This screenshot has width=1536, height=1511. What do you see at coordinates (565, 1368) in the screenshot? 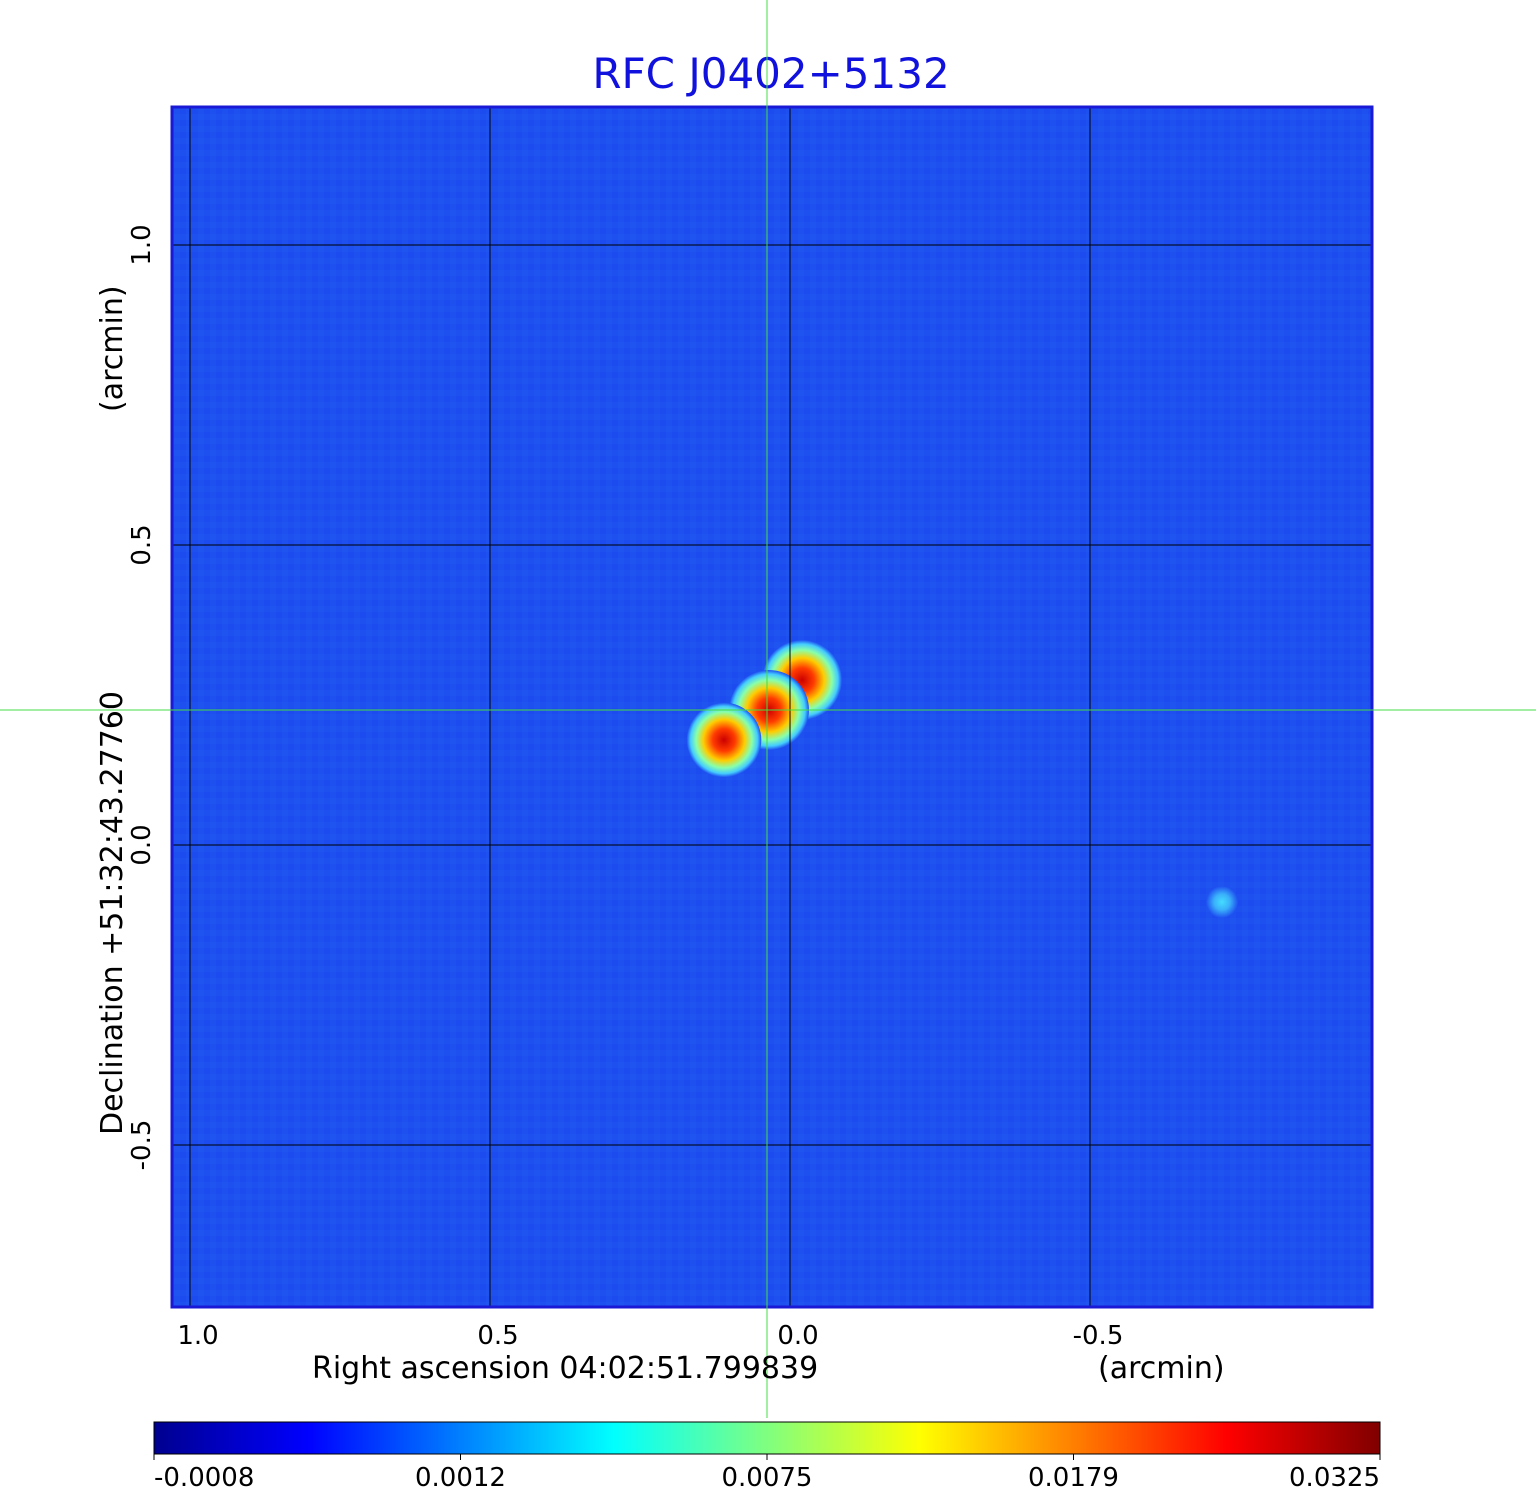
I see `x-axis-label: Right ascension 04:02:51.799839` at bounding box center [565, 1368].